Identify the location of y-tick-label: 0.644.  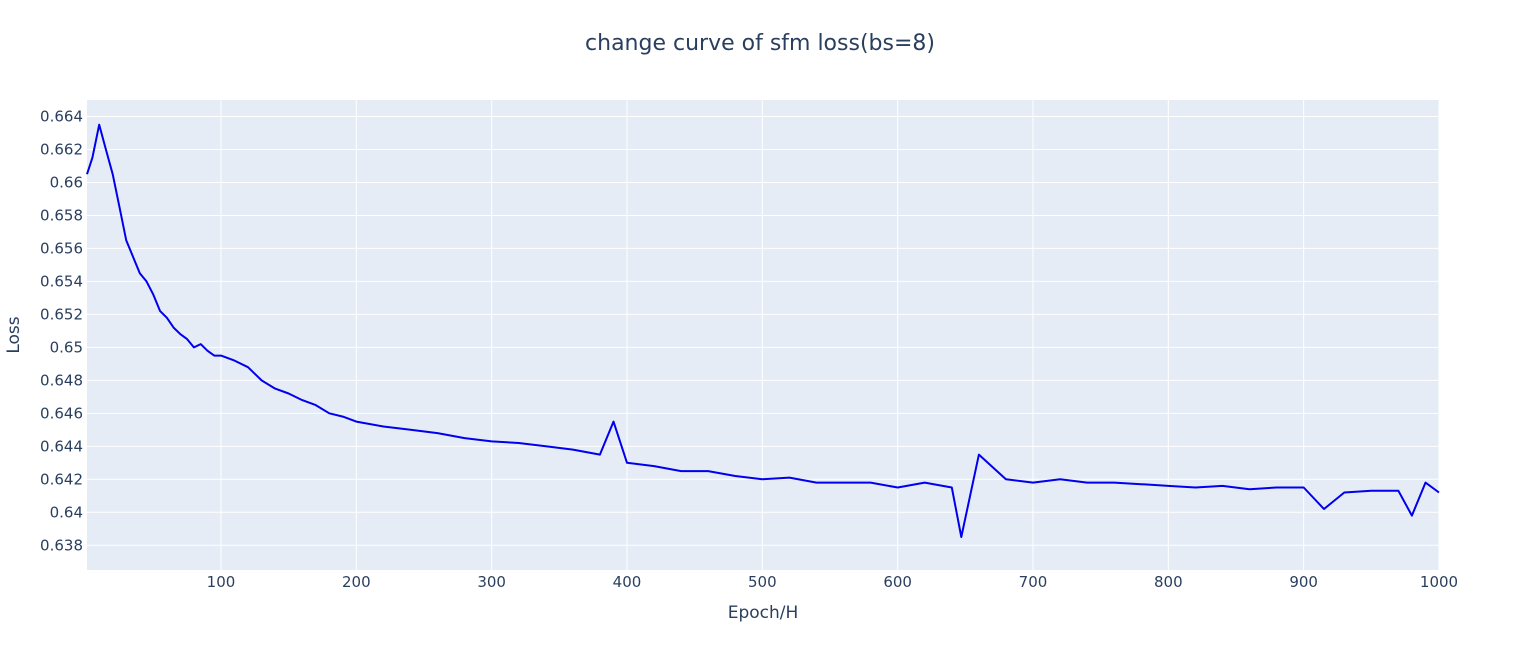
(61, 446).